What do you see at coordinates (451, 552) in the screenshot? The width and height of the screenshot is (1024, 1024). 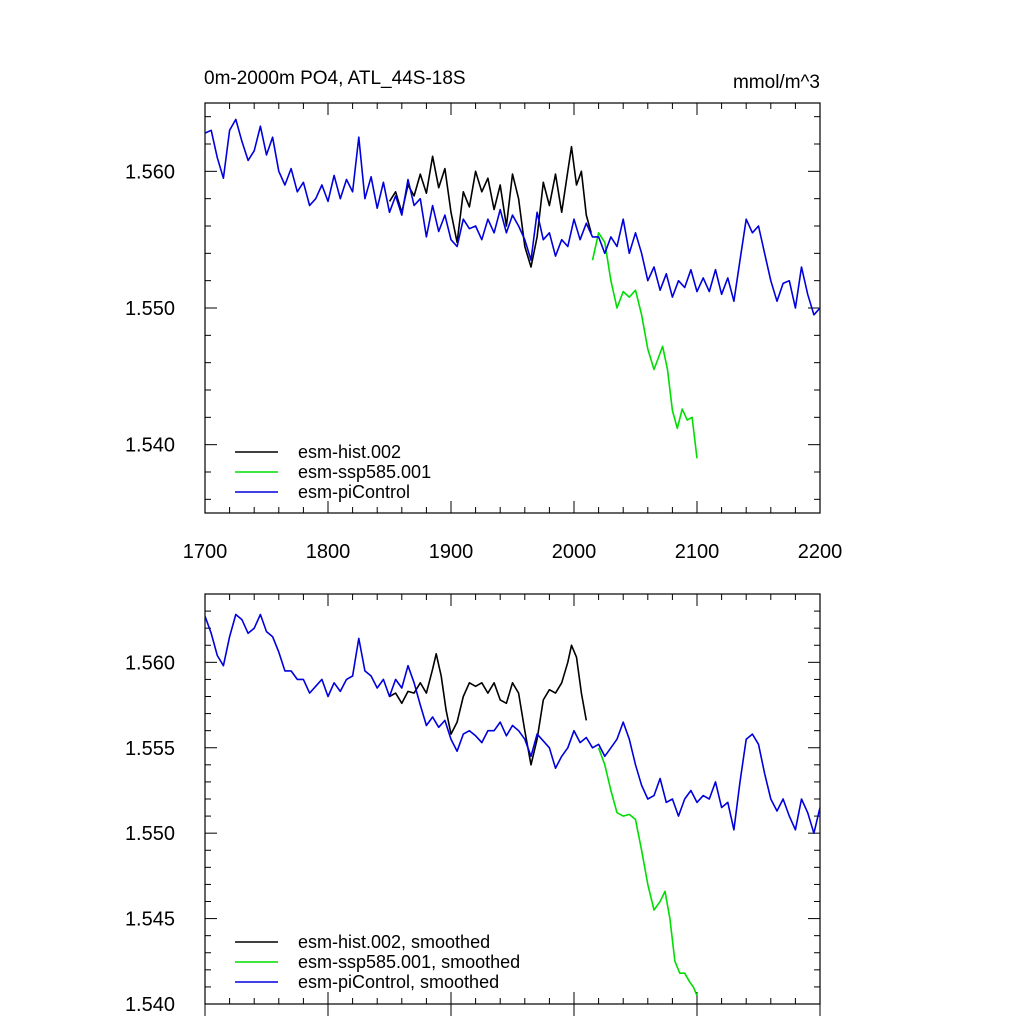 I see `x-tick-label: 1900` at bounding box center [451, 552].